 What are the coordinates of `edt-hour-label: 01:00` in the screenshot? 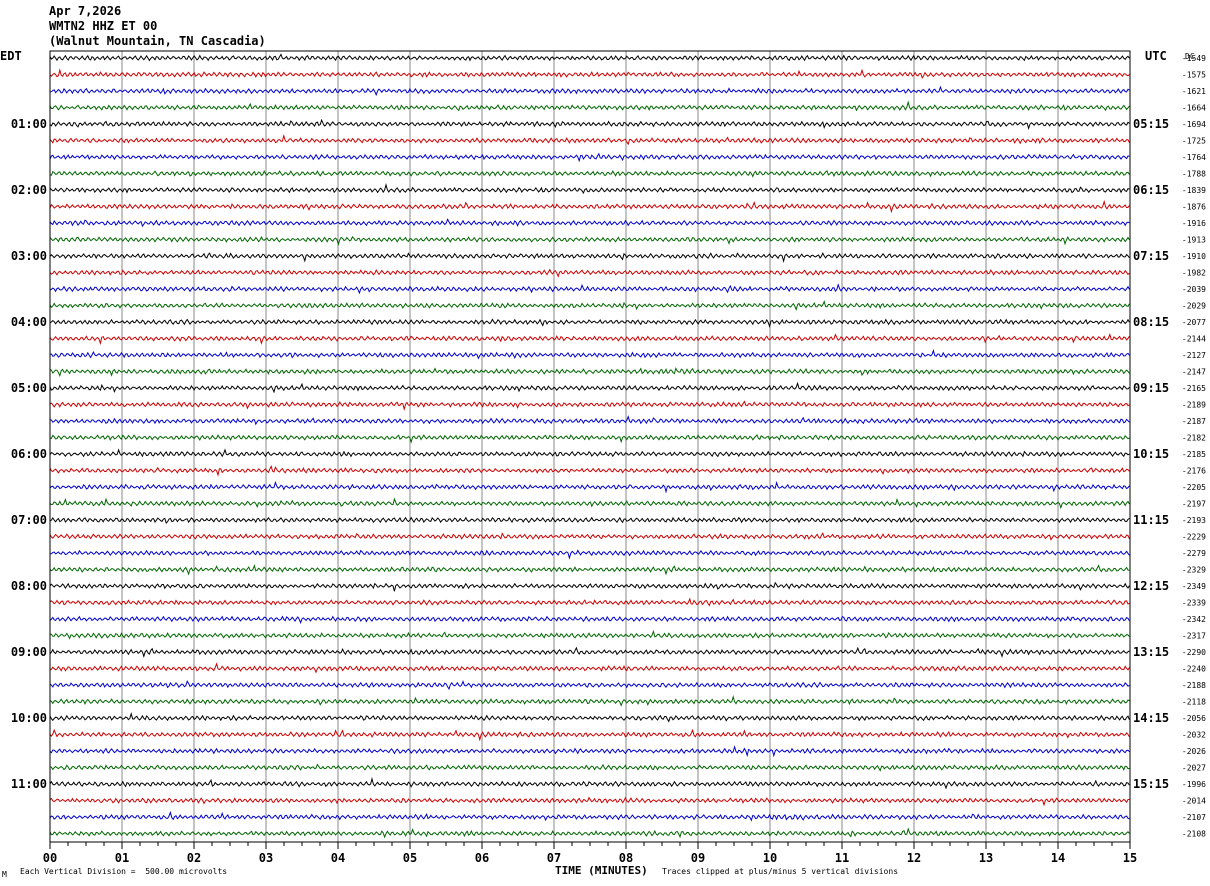 It's located at (29, 124).